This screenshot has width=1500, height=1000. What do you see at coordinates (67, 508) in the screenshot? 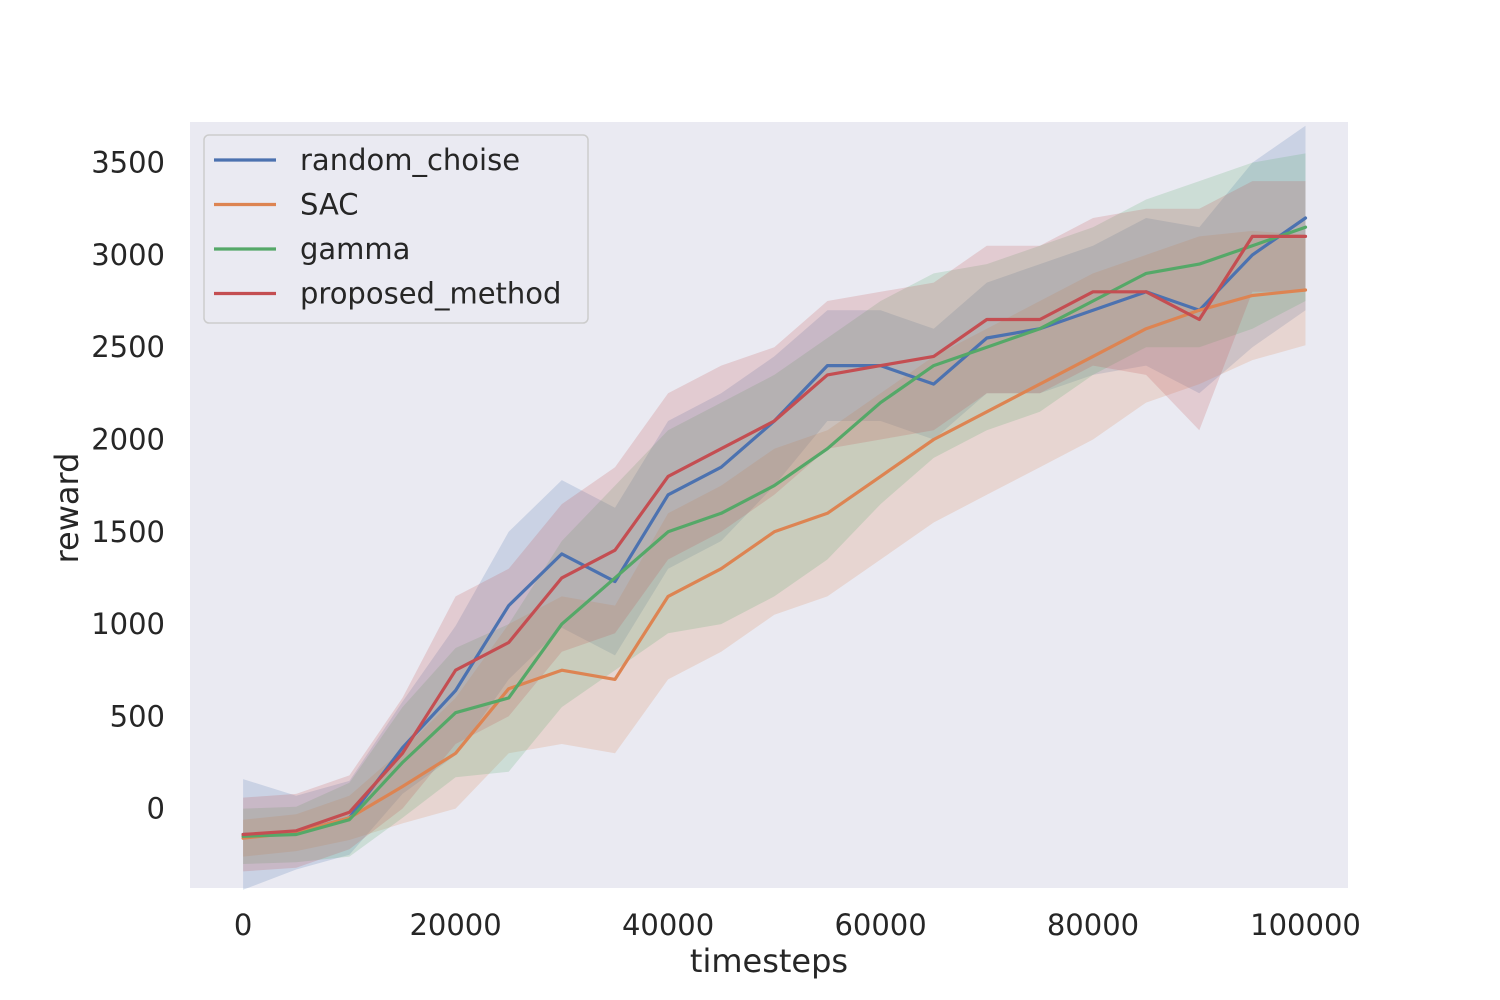
I see `y-axis-label: reward` at bounding box center [67, 508].